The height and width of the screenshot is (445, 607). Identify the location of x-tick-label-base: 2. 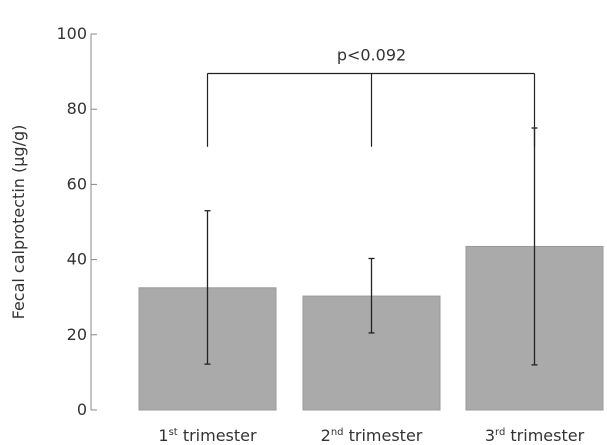
(326, 435).